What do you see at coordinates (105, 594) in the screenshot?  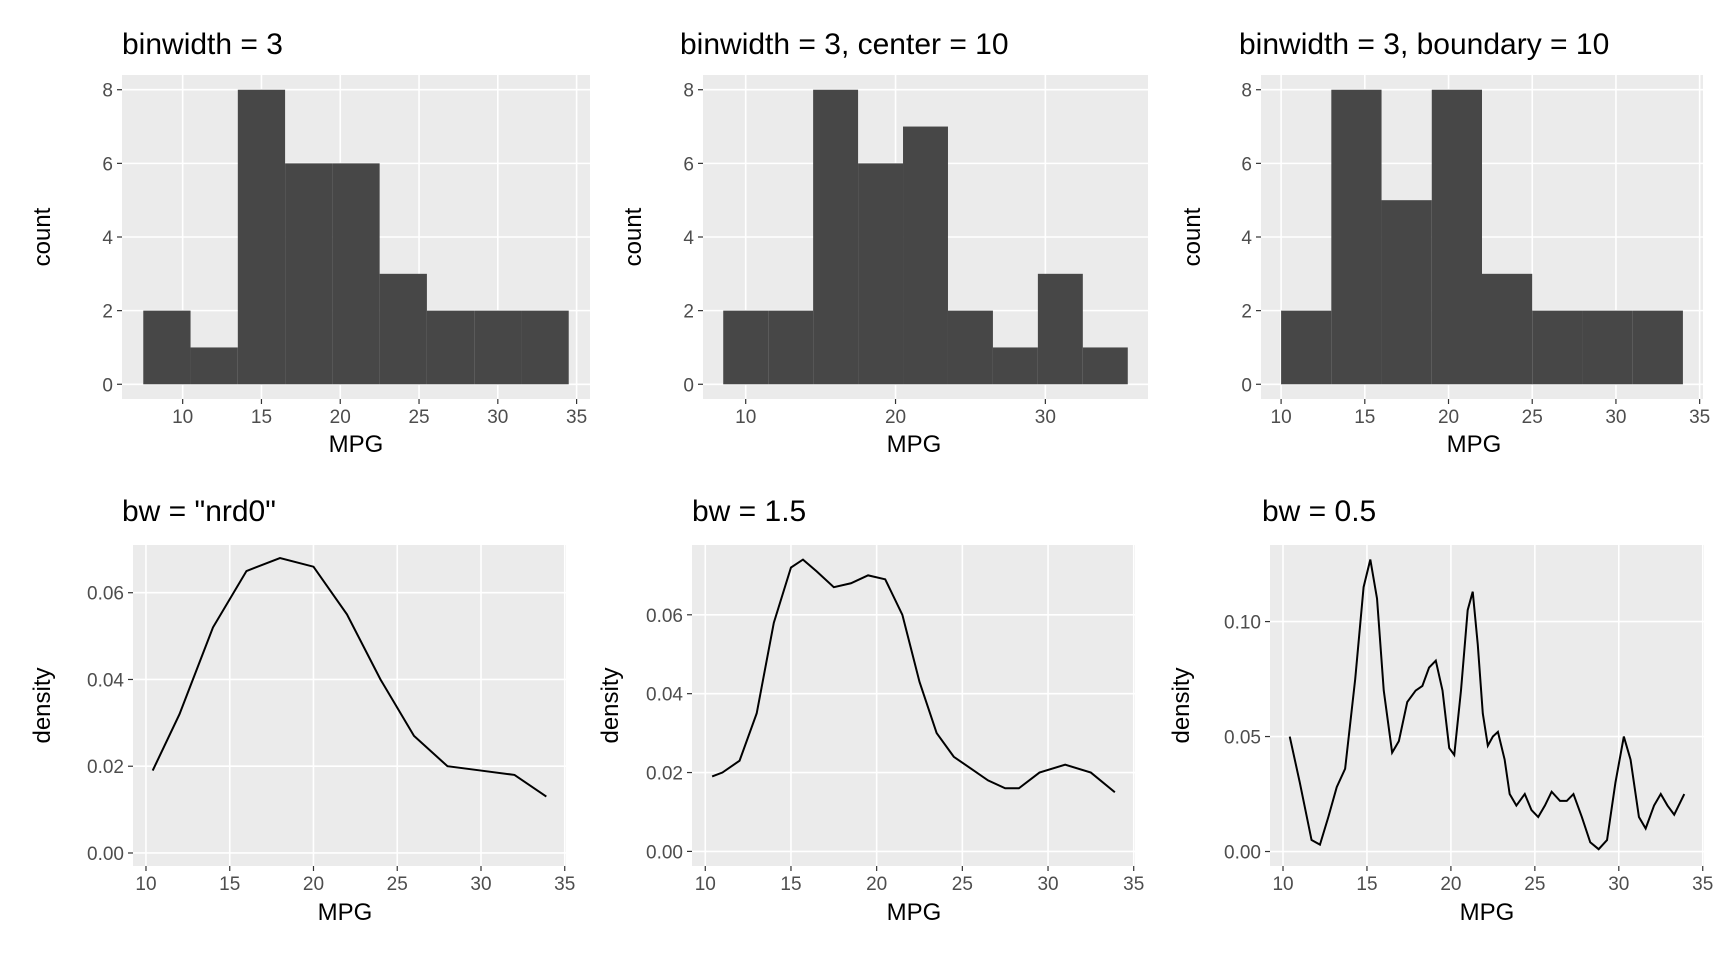 I see `y-tick-label: 0.06` at bounding box center [105, 594].